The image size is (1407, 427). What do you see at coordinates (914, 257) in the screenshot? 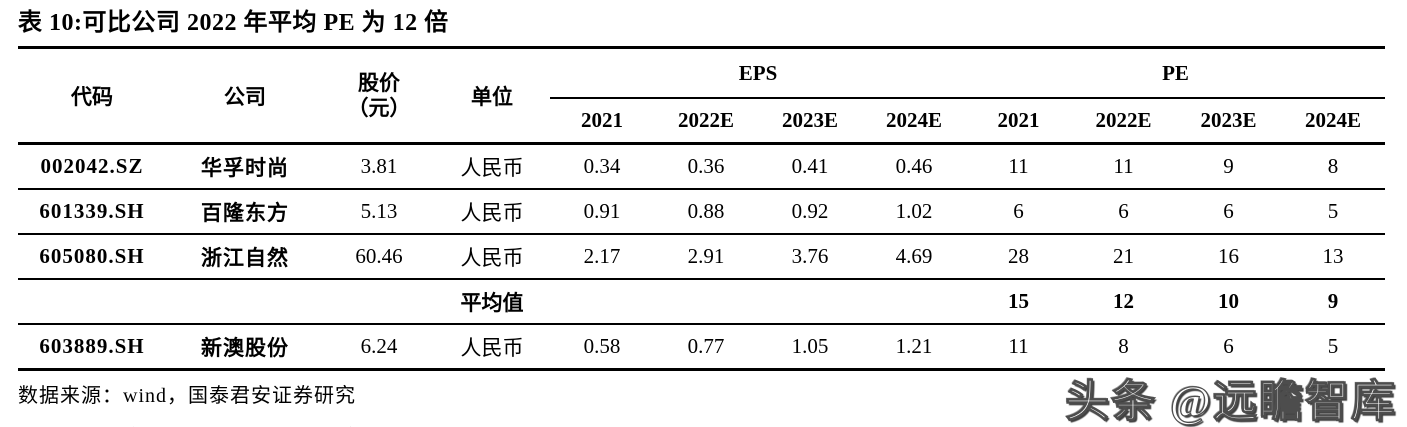
I see `eps-2024e: 4.69` at bounding box center [914, 257].